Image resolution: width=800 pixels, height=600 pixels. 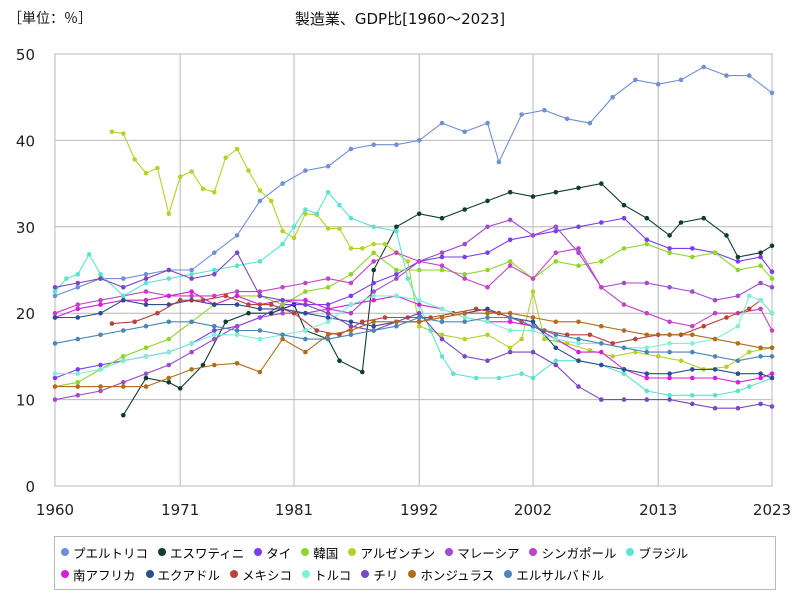 I want to click on chart-title: 製造業、GDP比[1960～2023], so click(x=400, y=19).